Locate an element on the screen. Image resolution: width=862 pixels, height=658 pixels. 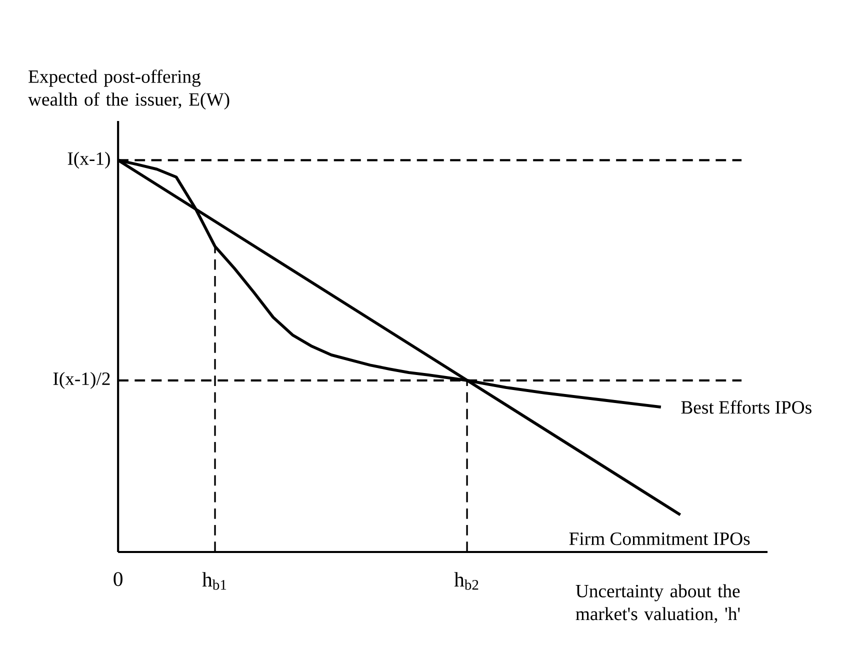
x-tick-label: 0 is located at coordinates (118, 579).